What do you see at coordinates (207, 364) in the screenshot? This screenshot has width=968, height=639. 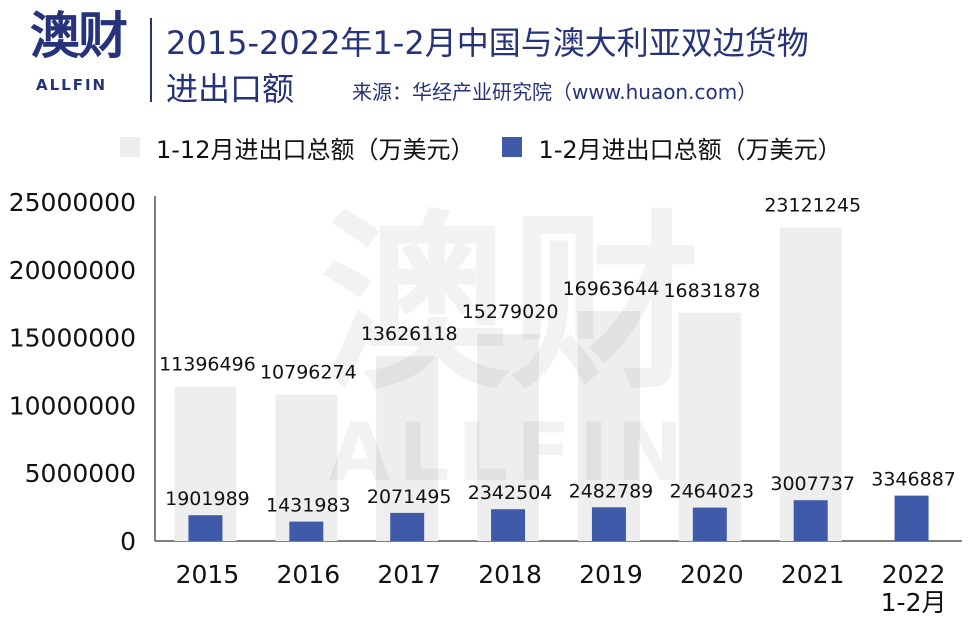 I see `data-label-full-year: 11396496` at bounding box center [207, 364].